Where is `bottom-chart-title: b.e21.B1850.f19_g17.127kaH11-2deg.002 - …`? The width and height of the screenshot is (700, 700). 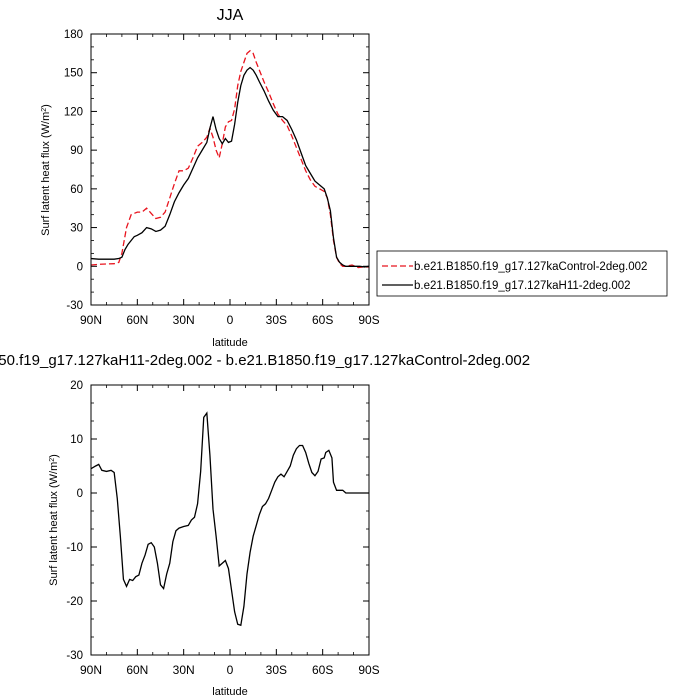 bottom-chart-title: b.e21.B1850.f19_g17.127kaH11-2deg.002 - … is located at coordinates (265, 360).